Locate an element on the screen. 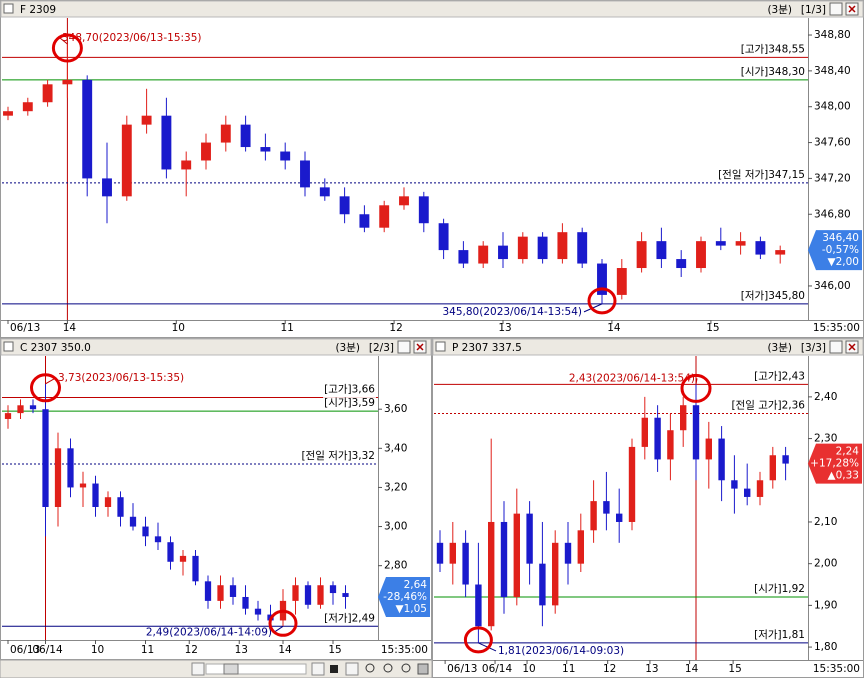  stop-button is located at coordinates (334, 669).